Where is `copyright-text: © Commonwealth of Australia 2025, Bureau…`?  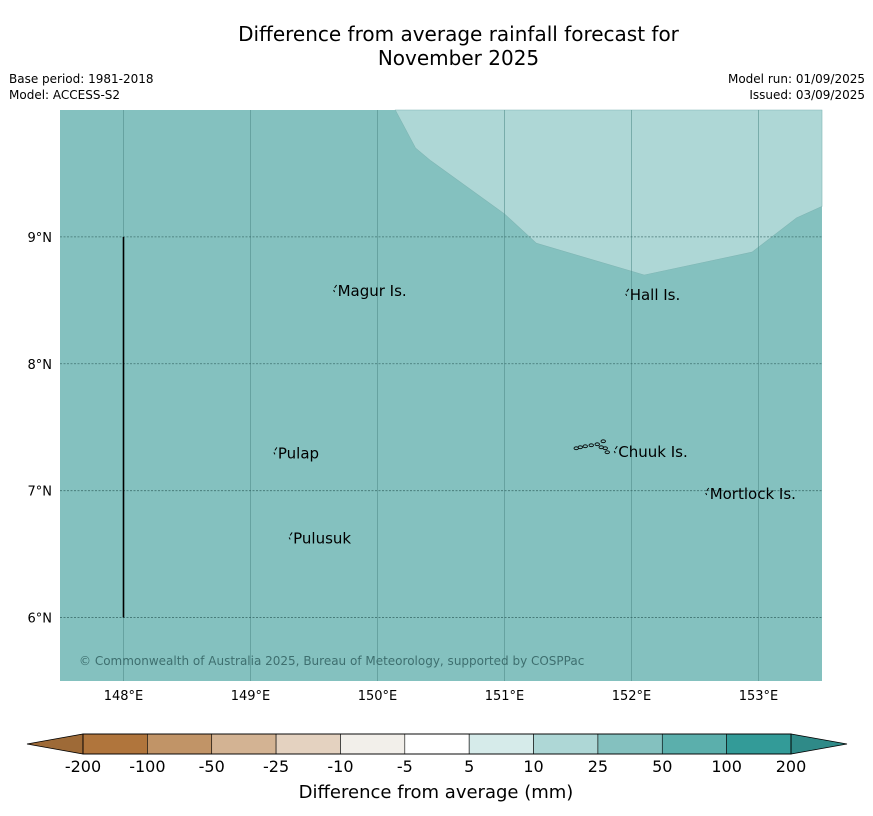
copyright-text: © Commonwealth of Australia 2025, Bureau… is located at coordinates (331, 661).